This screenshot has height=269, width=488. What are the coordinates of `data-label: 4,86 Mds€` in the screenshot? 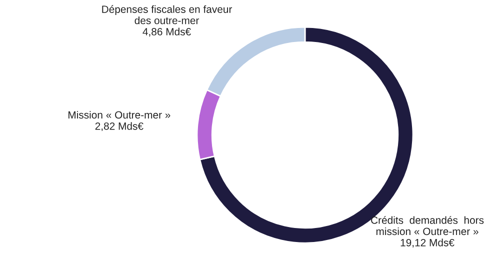 It's located at (166, 32).